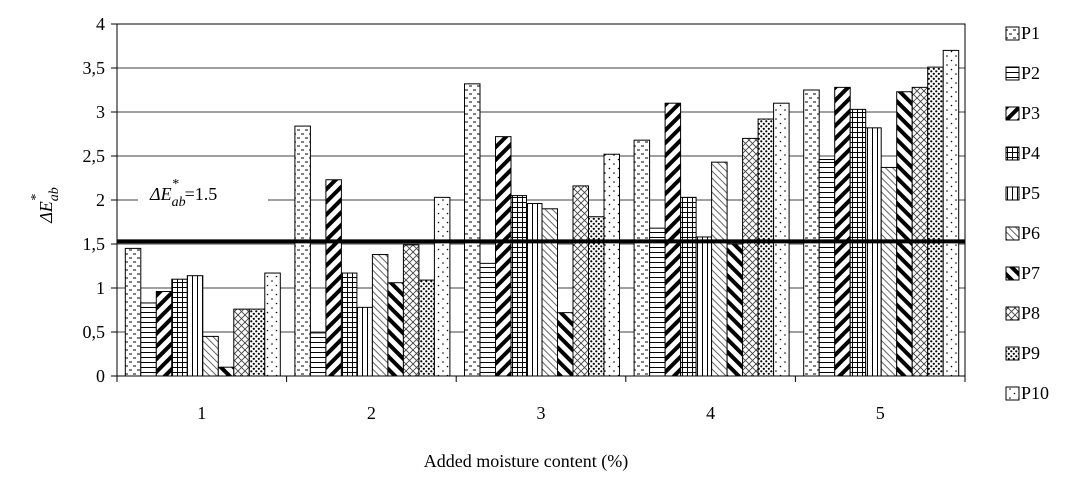  What do you see at coordinates (1030, 353) in the screenshot?
I see `legend-label-p9: P9` at bounding box center [1030, 353].